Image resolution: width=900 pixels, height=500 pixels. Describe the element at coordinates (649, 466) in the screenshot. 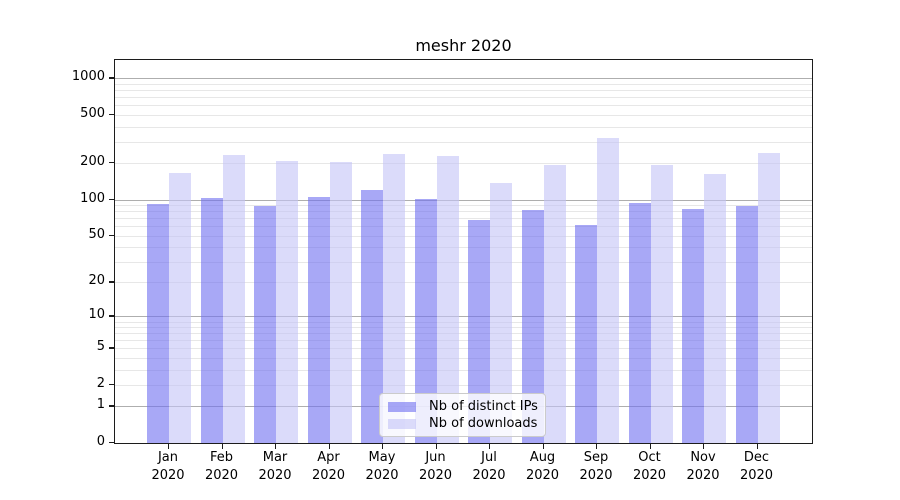

I see `x-tick-label: Oct 2020` at that location.